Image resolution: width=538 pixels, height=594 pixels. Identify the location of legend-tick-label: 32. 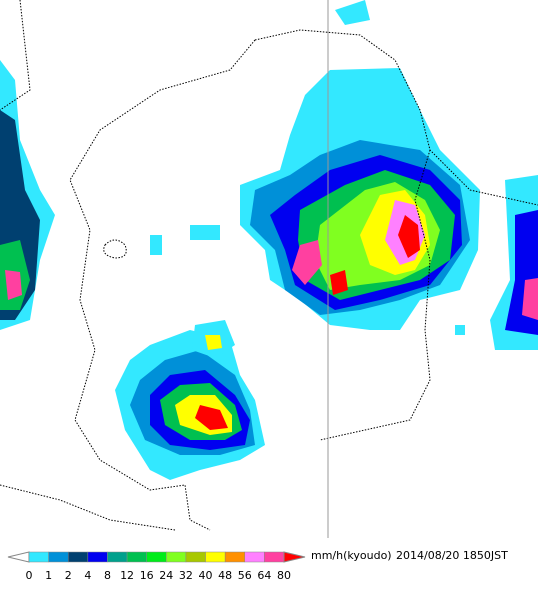
(186, 575).